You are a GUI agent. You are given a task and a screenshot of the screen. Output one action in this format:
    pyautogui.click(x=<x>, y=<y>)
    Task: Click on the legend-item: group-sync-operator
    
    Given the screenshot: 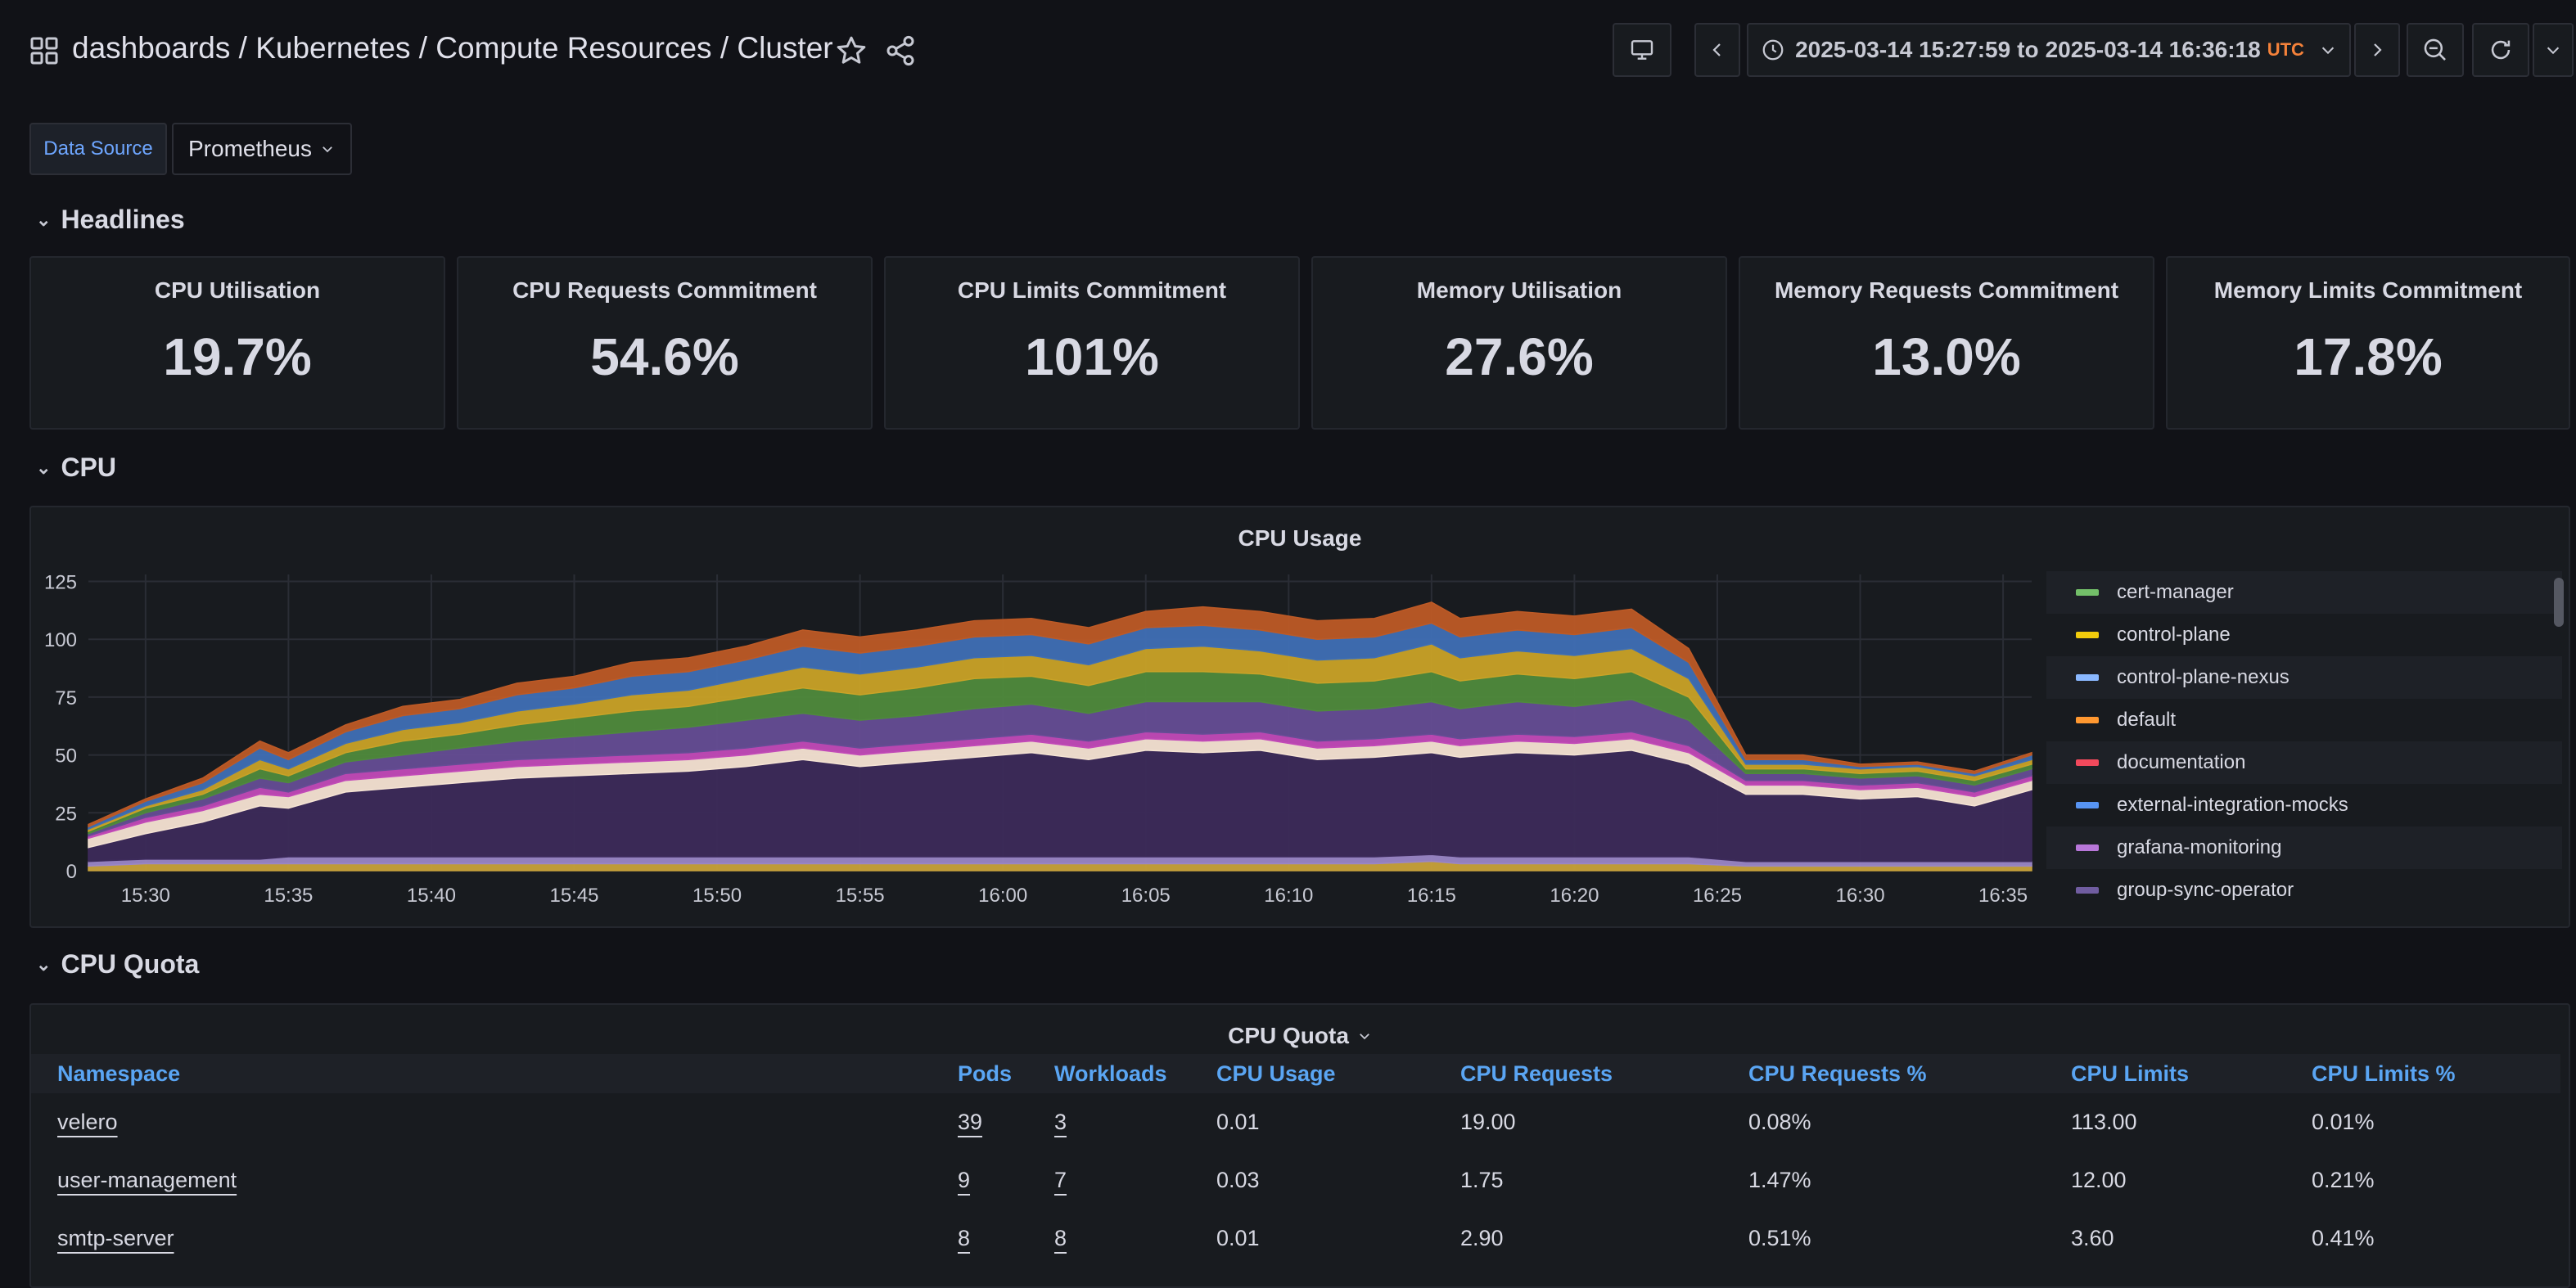 What is the action you would take?
    pyautogui.click(x=2304, y=890)
    